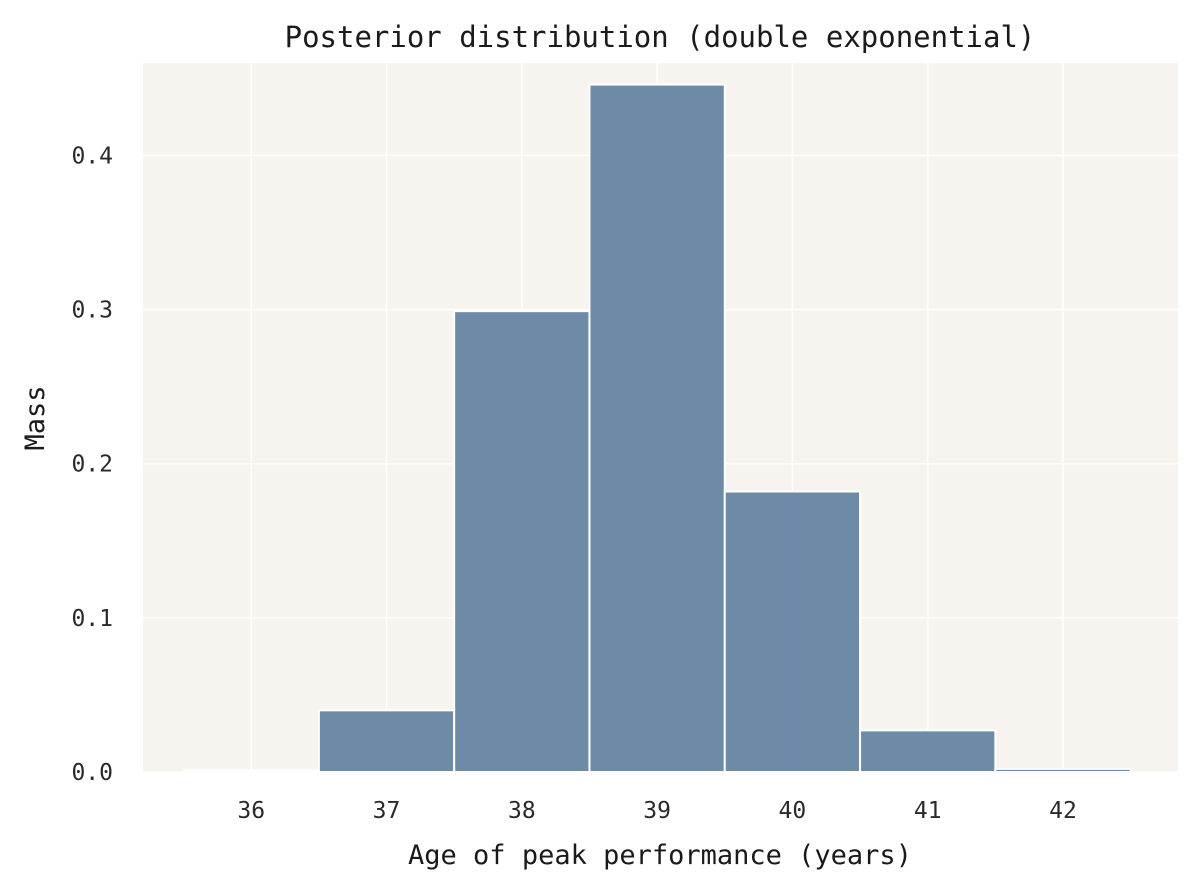 The image size is (1198, 890). Describe the element at coordinates (1063, 811) in the screenshot. I see `x-tick-label: 42` at that location.